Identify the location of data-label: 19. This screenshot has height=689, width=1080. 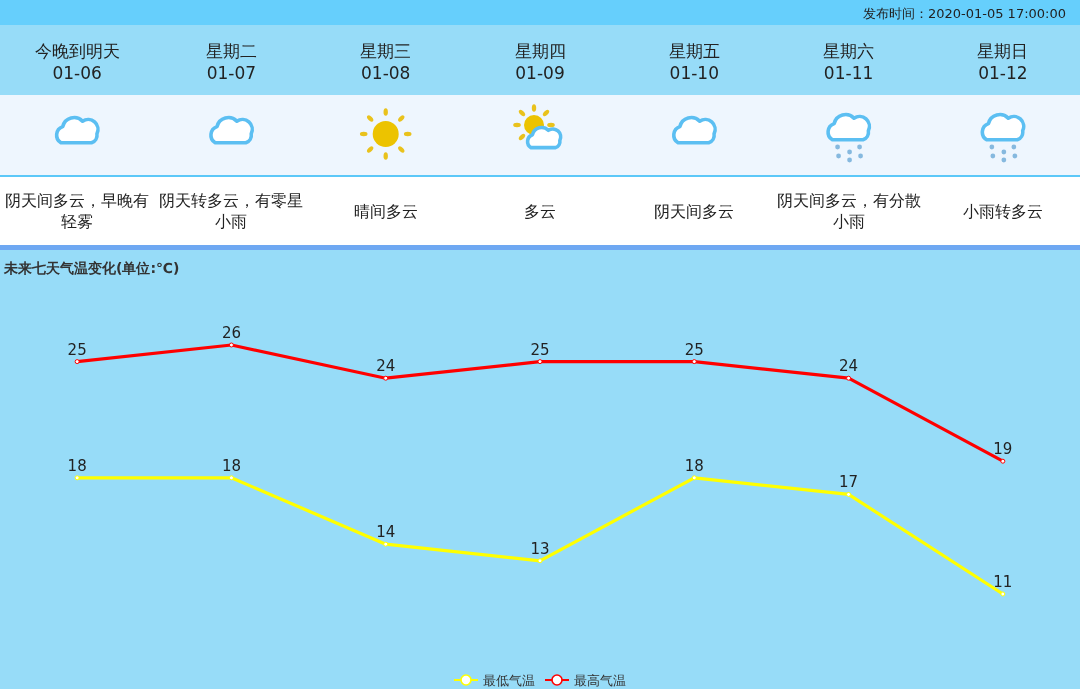
(1003, 449).